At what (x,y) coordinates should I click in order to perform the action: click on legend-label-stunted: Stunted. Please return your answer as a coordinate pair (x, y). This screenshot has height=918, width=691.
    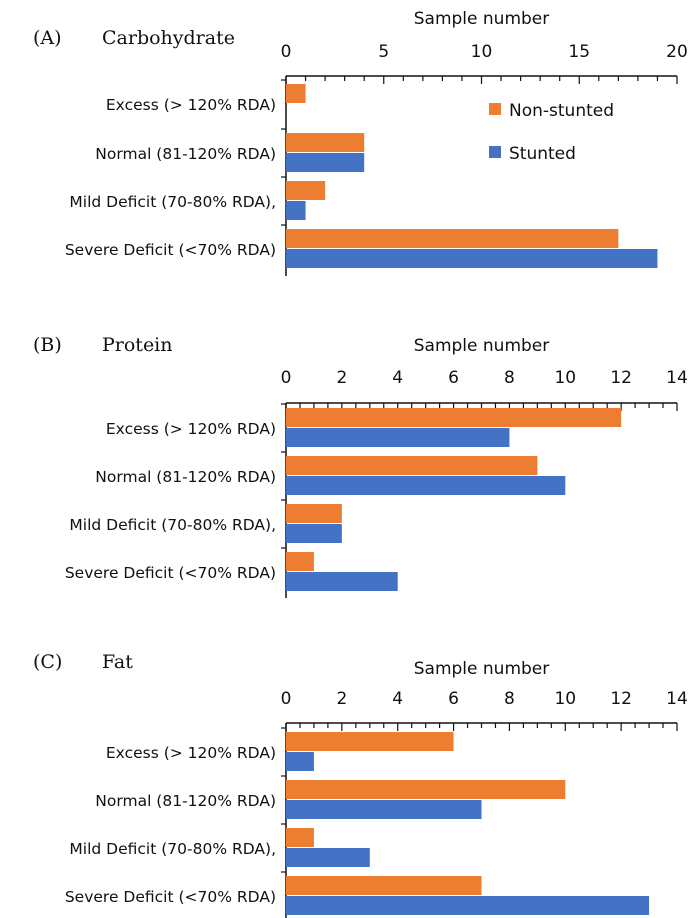
    Looking at the image, I should click on (542, 154).